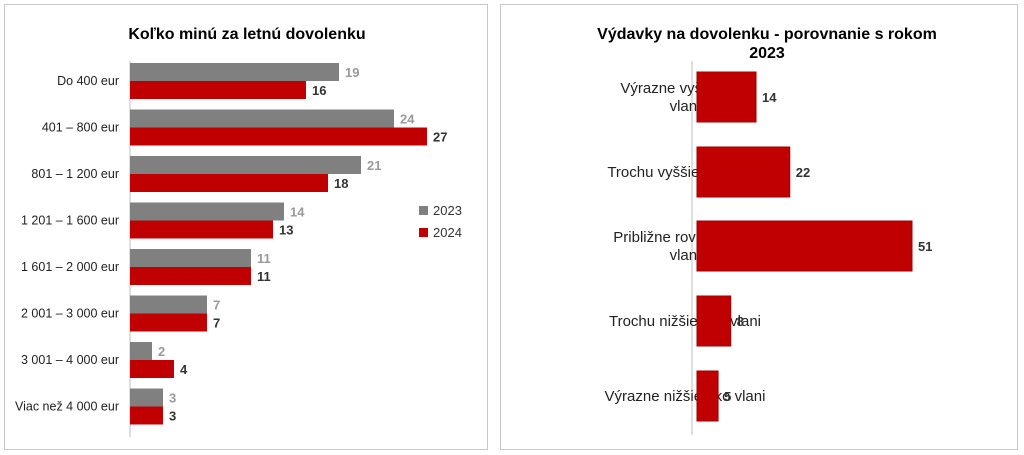 The width and height of the screenshot is (1024, 455). I want to click on chart-left-category-label: 3 001 – 4 000 eur, so click(70, 360).